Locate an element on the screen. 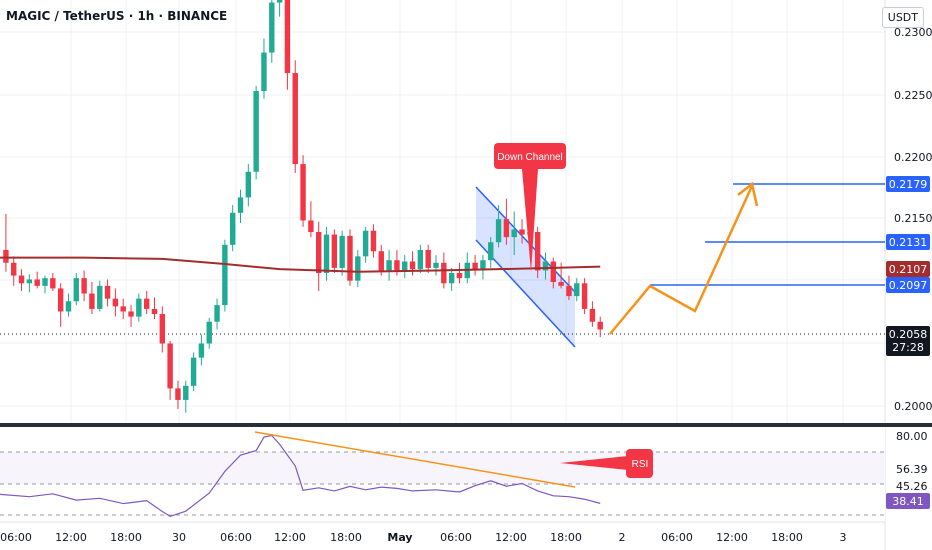  ma-badge-0-2107: 0.2107 is located at coordinates (908, 269).